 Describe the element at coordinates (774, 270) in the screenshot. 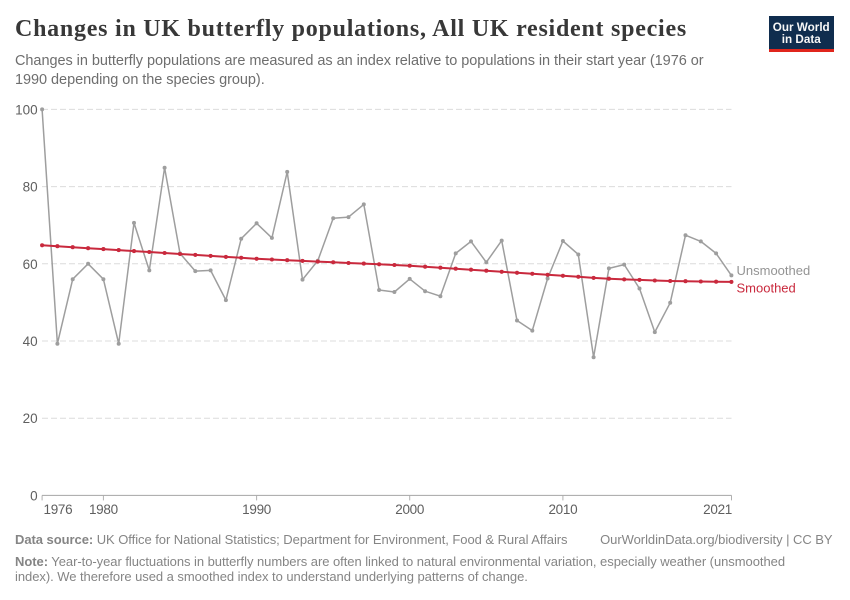

I see `svg-text: Unsmoothed` at that location.